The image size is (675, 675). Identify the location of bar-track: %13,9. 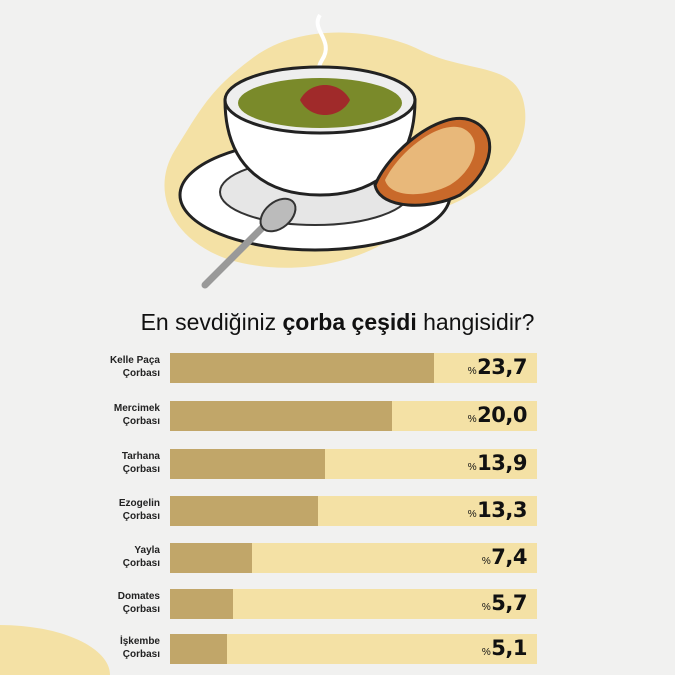
(353, 464).